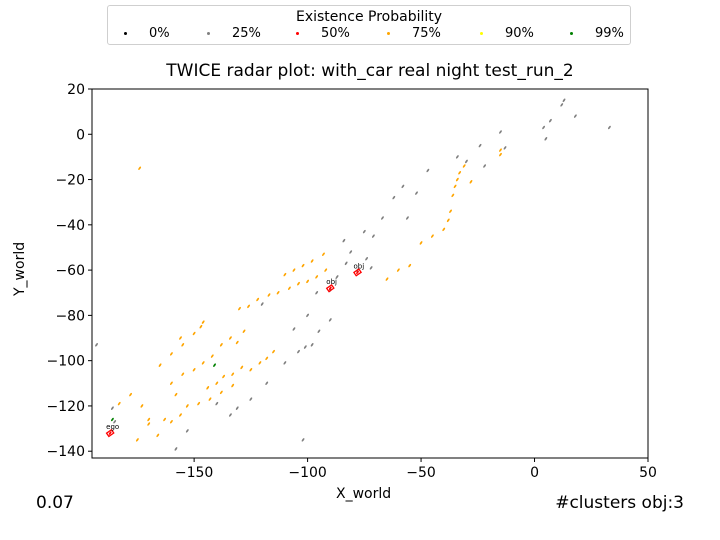  I want to click on legend-label-75: 75%, so click(426, 33).